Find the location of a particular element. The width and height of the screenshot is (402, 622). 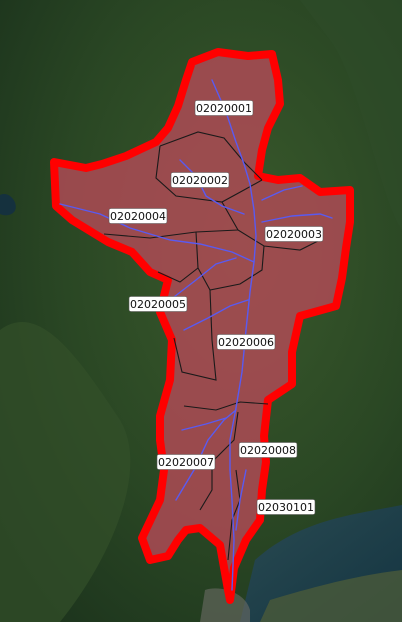

huc-label: 02020004 is located at coordinates (138, 216).